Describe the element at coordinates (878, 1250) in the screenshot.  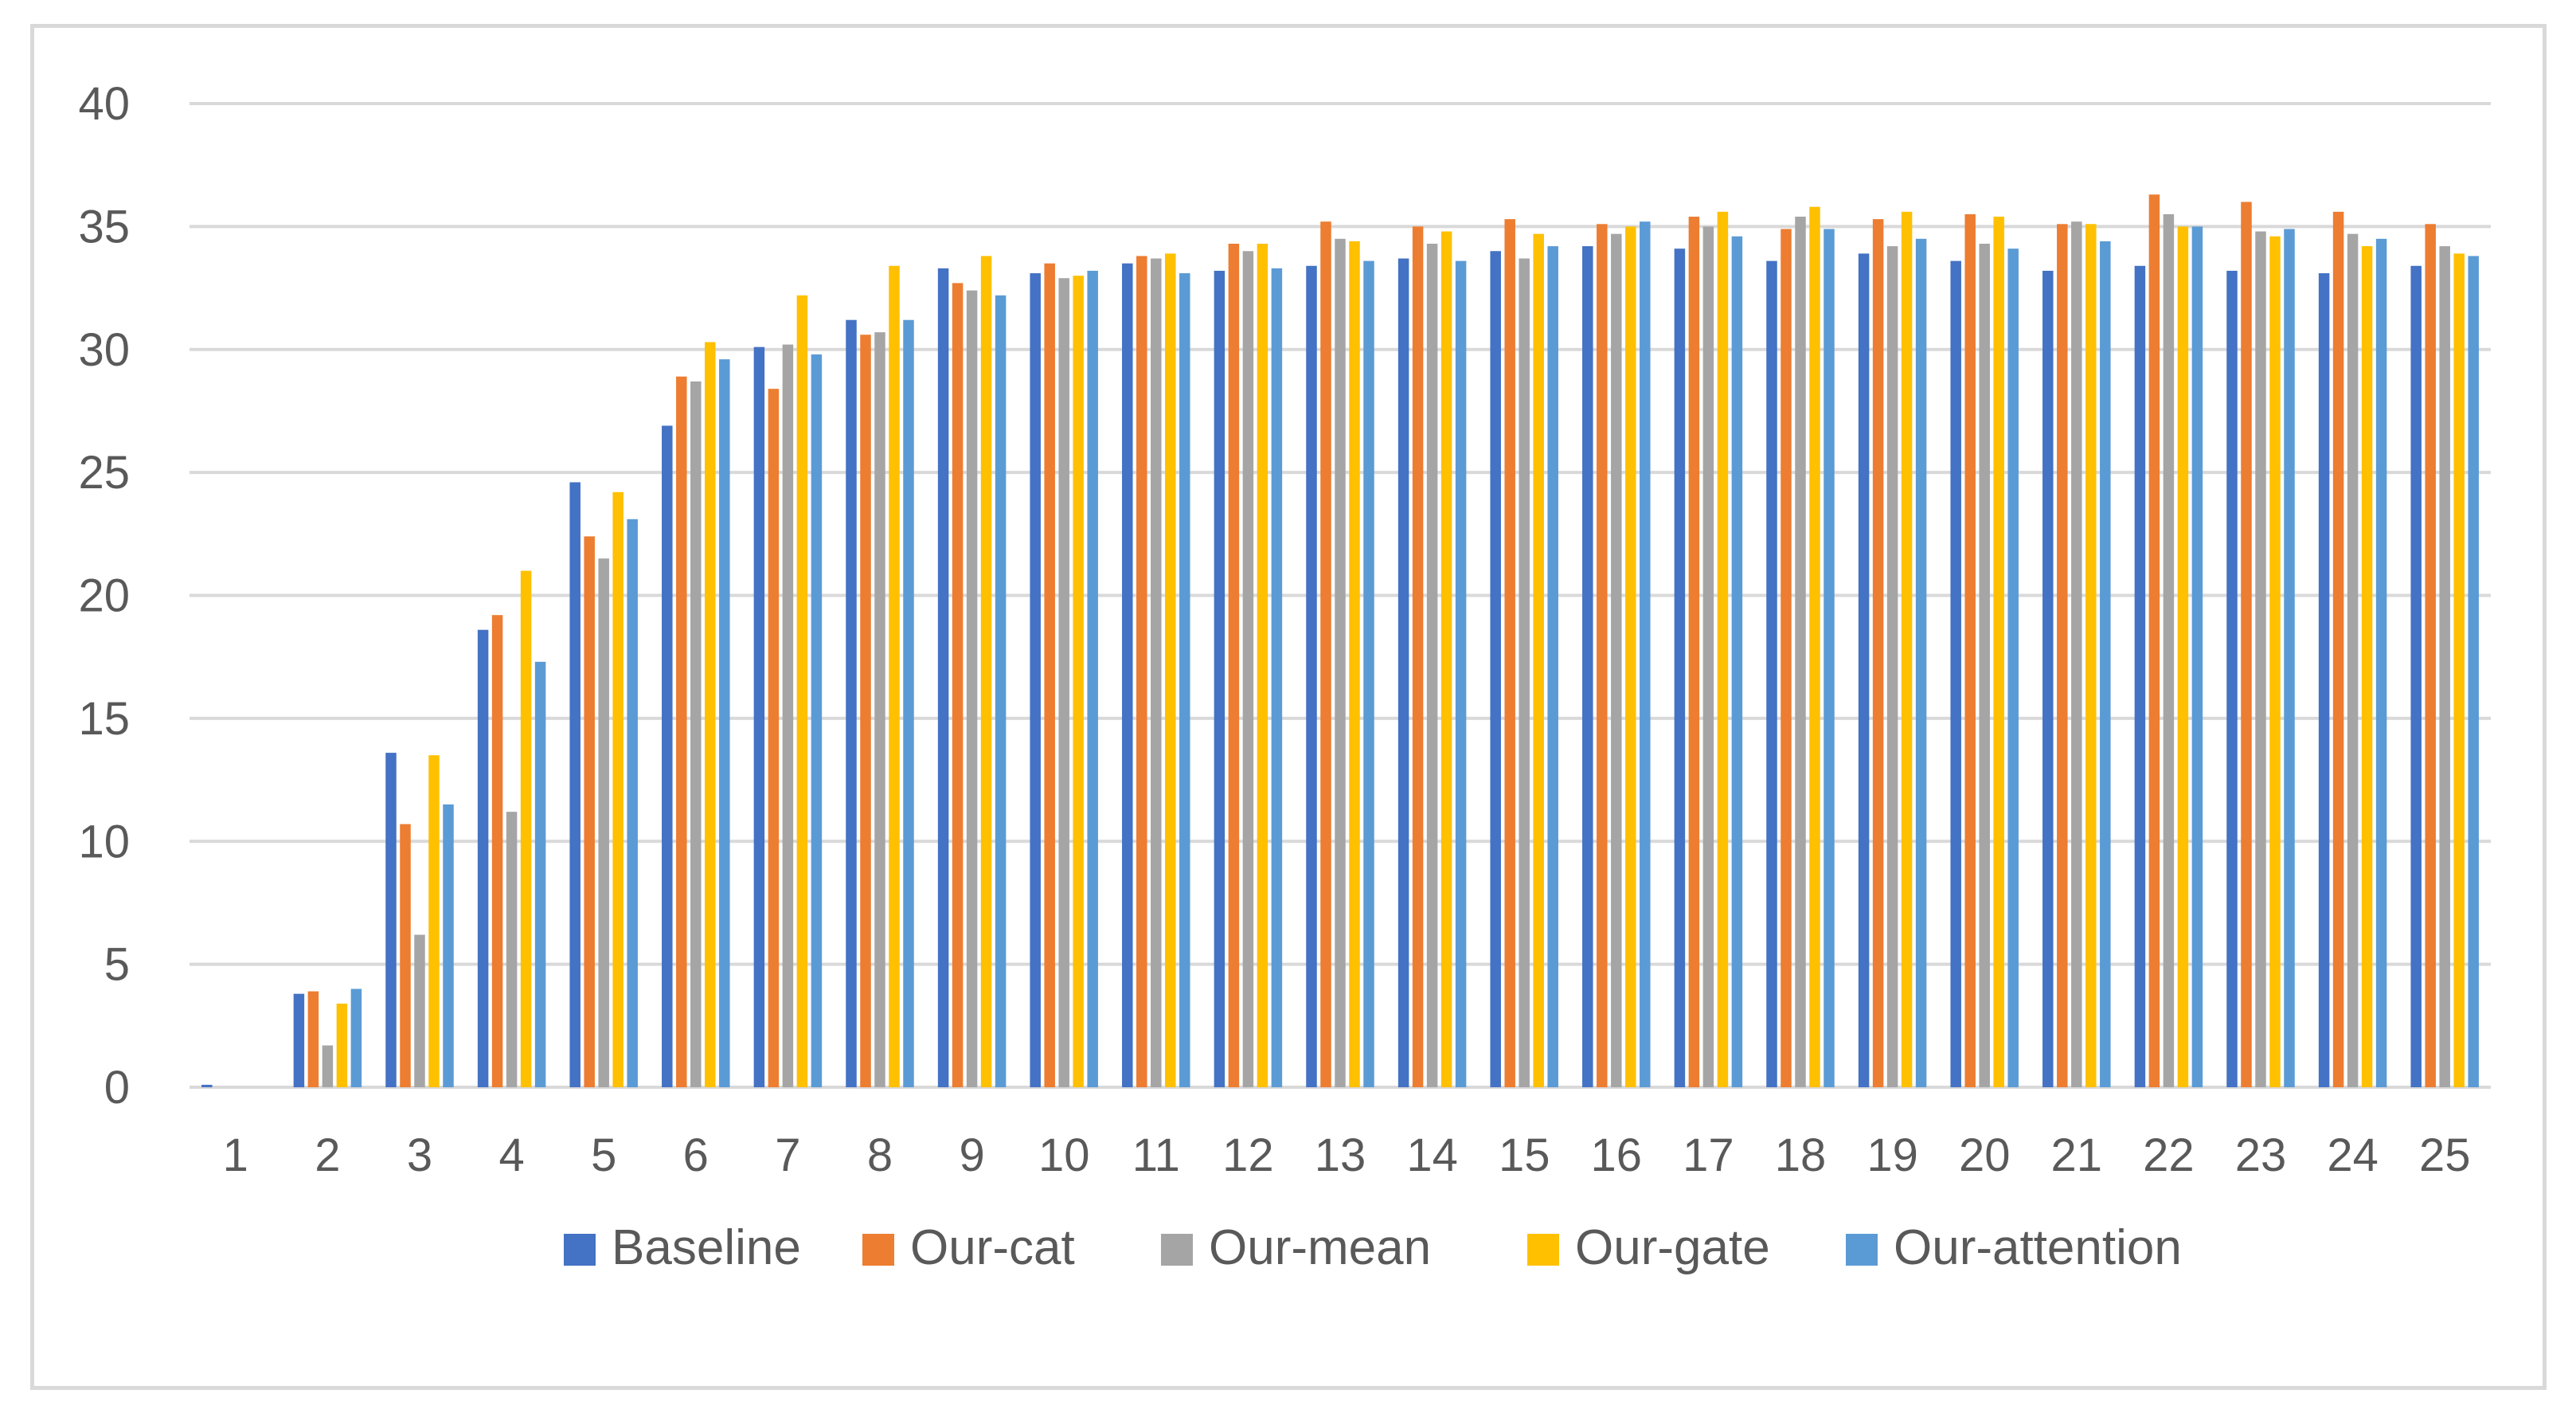
I see `legend-swatch-our-cat` at that location.